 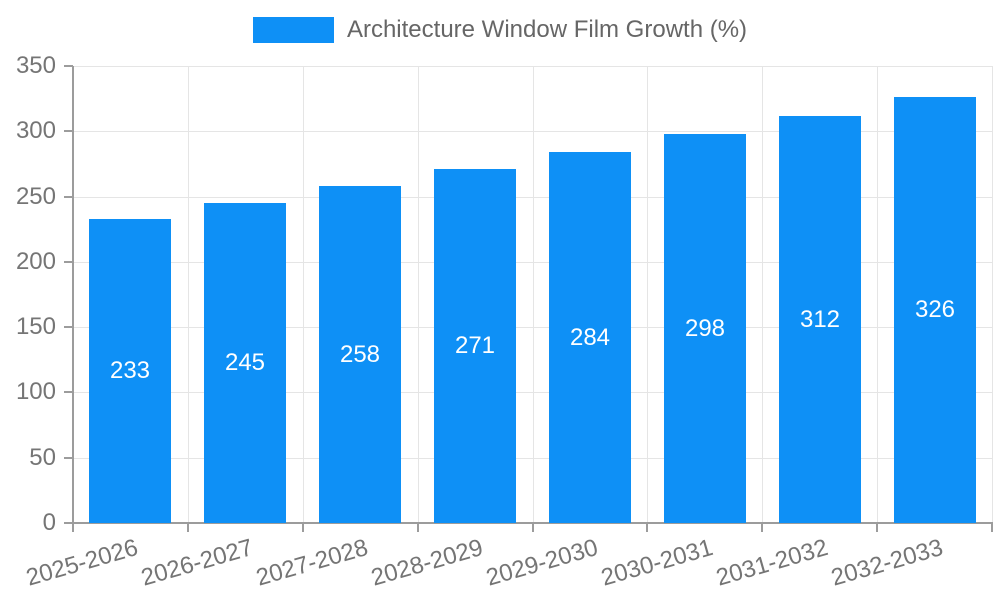 What do you see at coordinates (35, 130) in the screenshot?
I see `y-axis-tick-label: 300` at bounding box center [35, 130].